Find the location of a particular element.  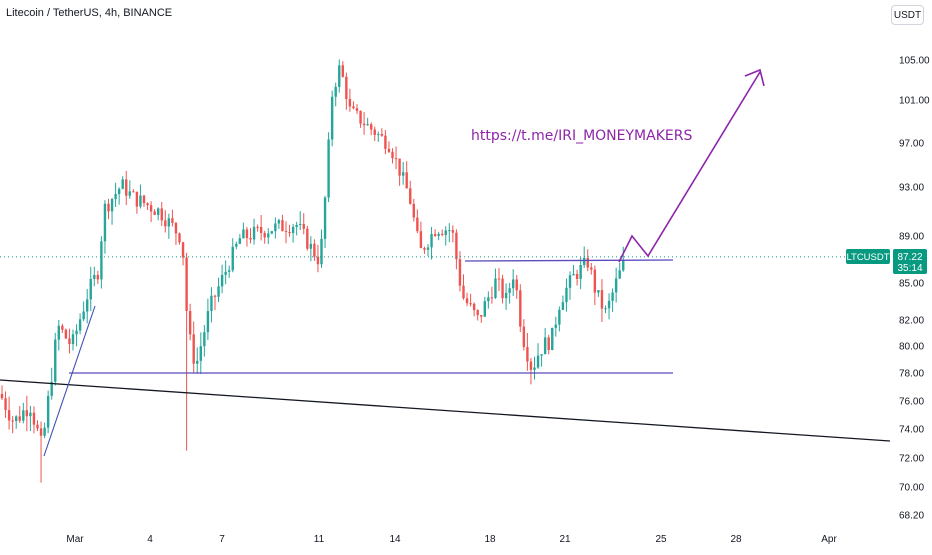

projection-arrow-head is located at coordinates (754, 77).